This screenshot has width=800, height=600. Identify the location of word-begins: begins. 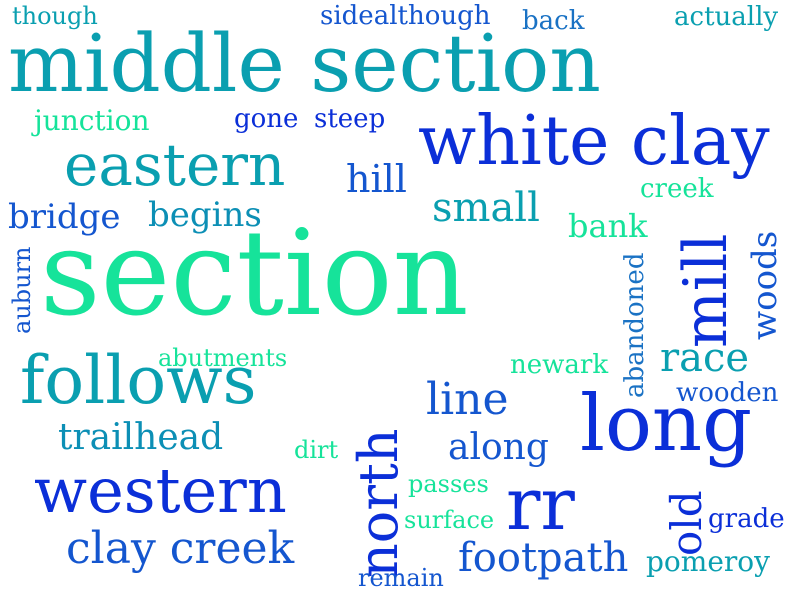
(205, 215).